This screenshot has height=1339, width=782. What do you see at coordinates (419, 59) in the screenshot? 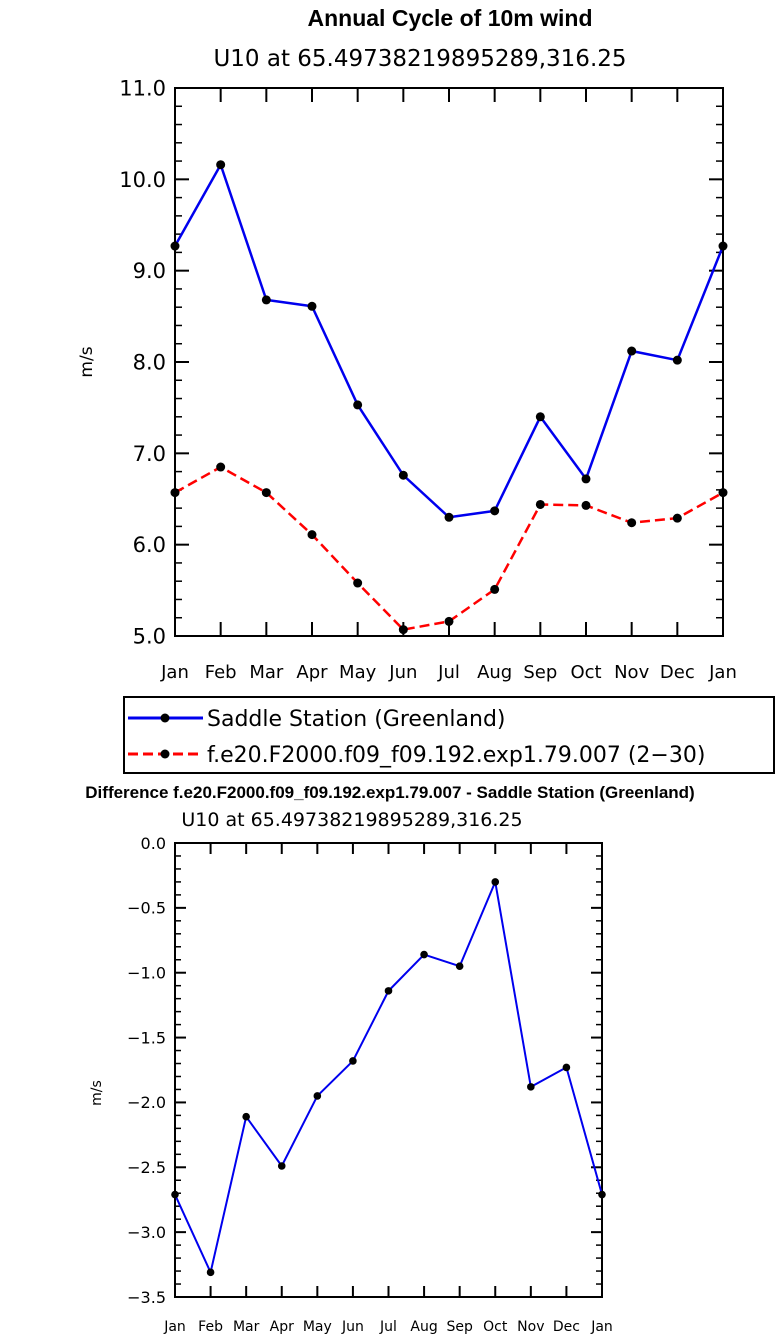
I see `chart1-subtitle: U10 at 65.49738219895289,316.25` at bounding box center [419, 59].